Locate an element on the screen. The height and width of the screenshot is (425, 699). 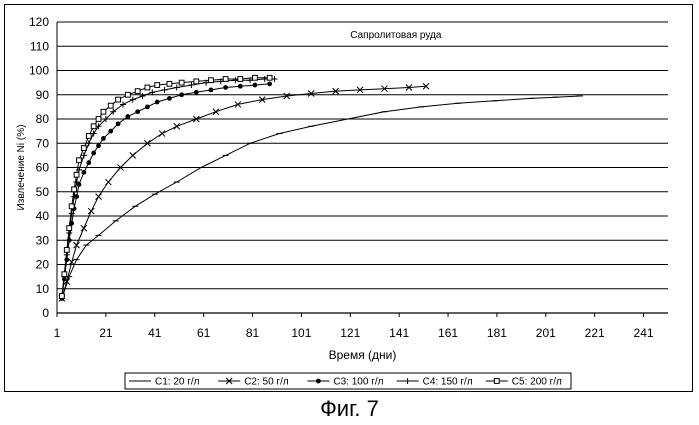
y-tick-label: 40 is located at coordinates (43, 216).